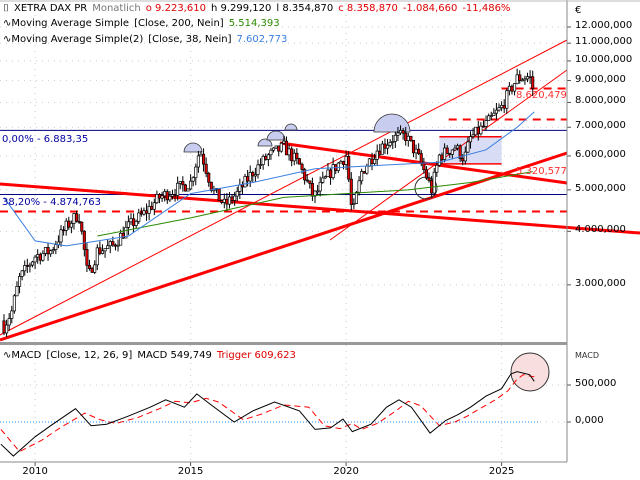 Image resolution: width=640 pixels, height=480 pixels. Describe the element at coordinates (51, 8) in the screenshot. I see `symbol-name: XETRA DAX PR` at that location.